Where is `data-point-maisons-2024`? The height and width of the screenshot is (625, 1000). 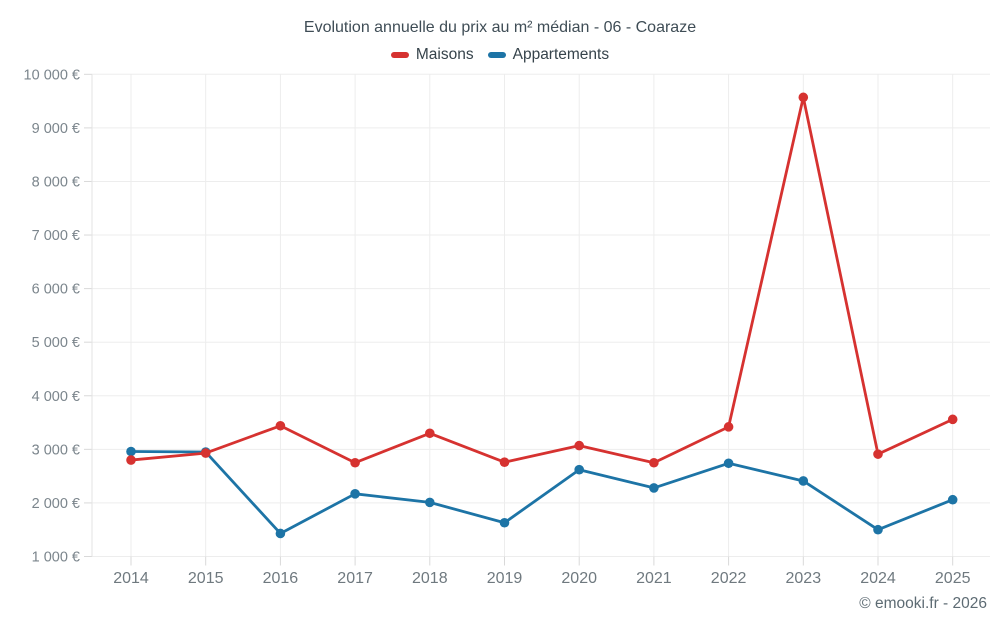 data-point-maisons-2024 is located at coordinates (878, 454).